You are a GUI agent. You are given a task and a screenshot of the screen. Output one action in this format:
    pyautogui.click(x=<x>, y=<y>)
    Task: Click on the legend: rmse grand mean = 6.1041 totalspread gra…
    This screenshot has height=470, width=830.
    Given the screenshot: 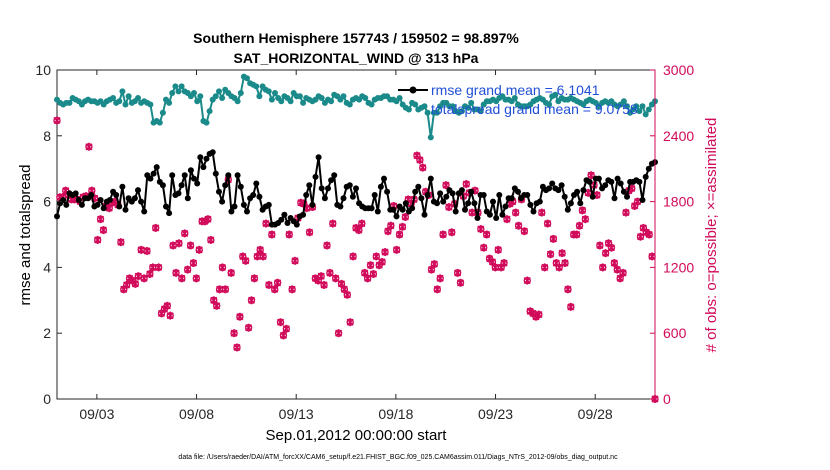 What is the action you would take?
    pyautogui.click(x=518, y=99)
    